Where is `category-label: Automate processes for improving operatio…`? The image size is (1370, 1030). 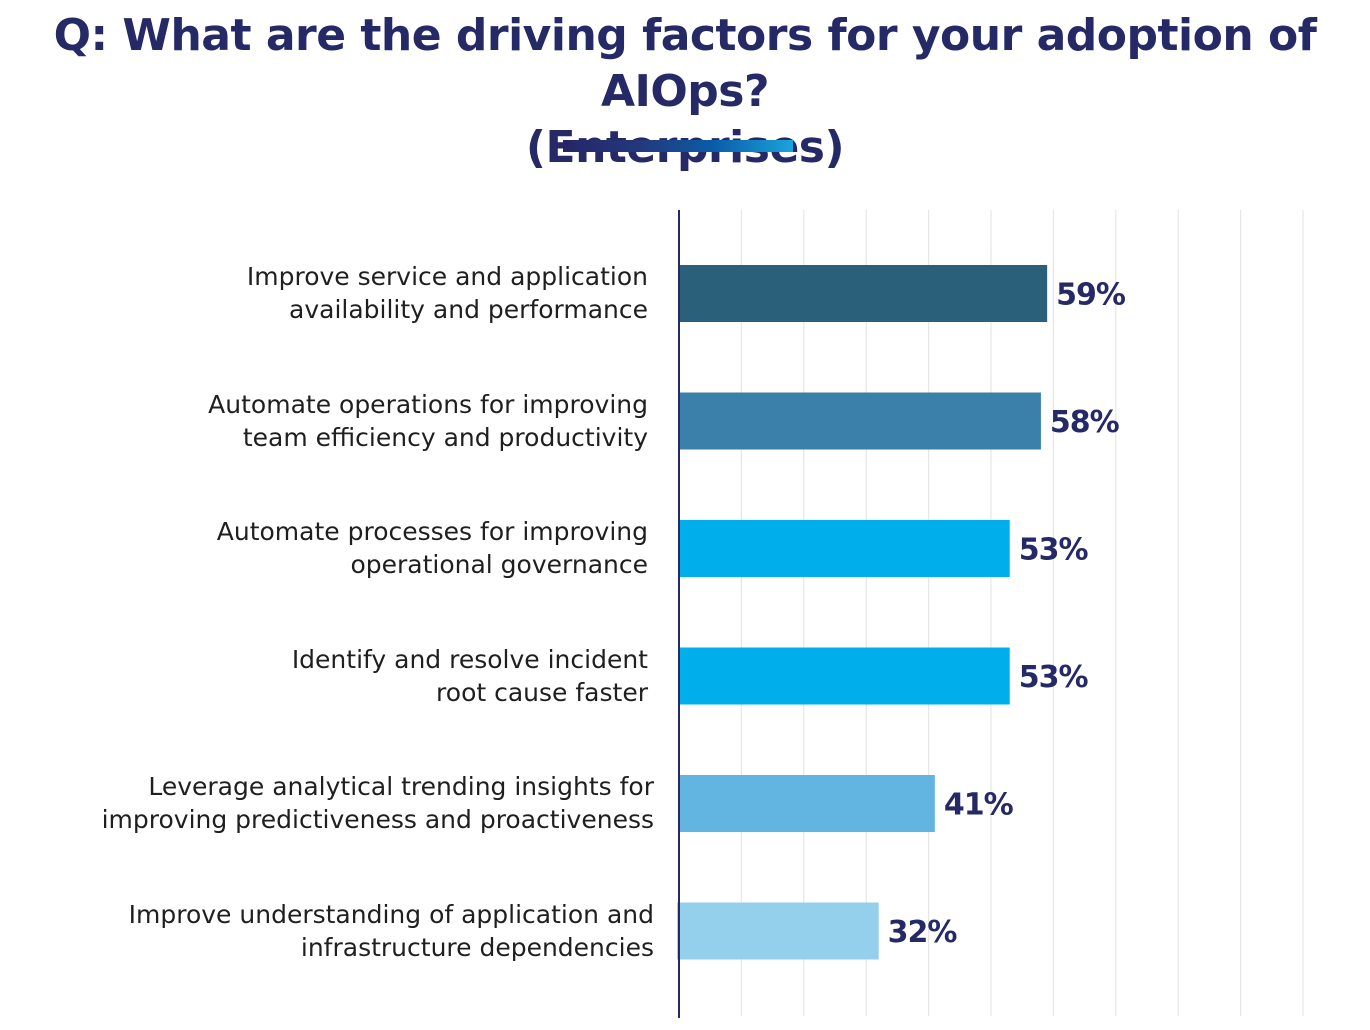 category-label: Automate processes for improving operatio… is located at coordinates (432, 548).